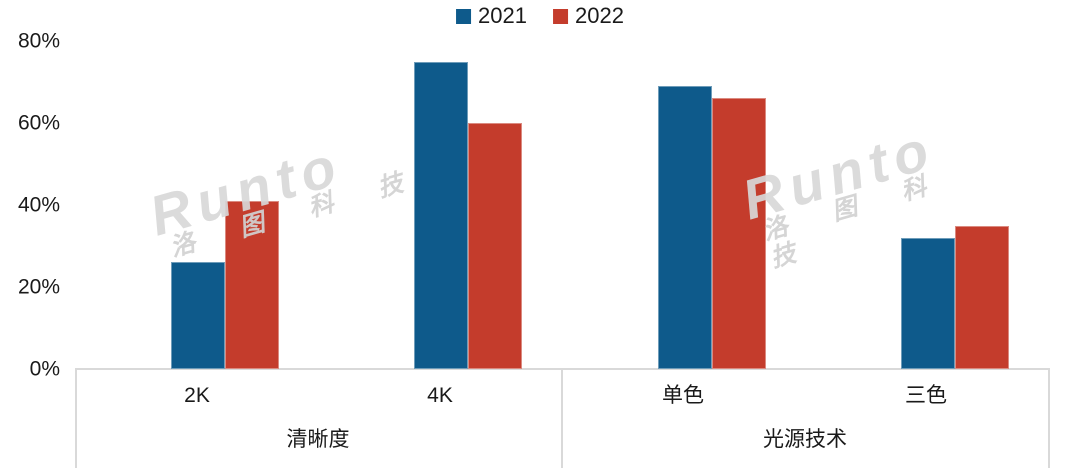 Image resolution: width=1080 pixels, height=468 pixels. I want to click on legend-item-2022: 2022, so click(588, 16).